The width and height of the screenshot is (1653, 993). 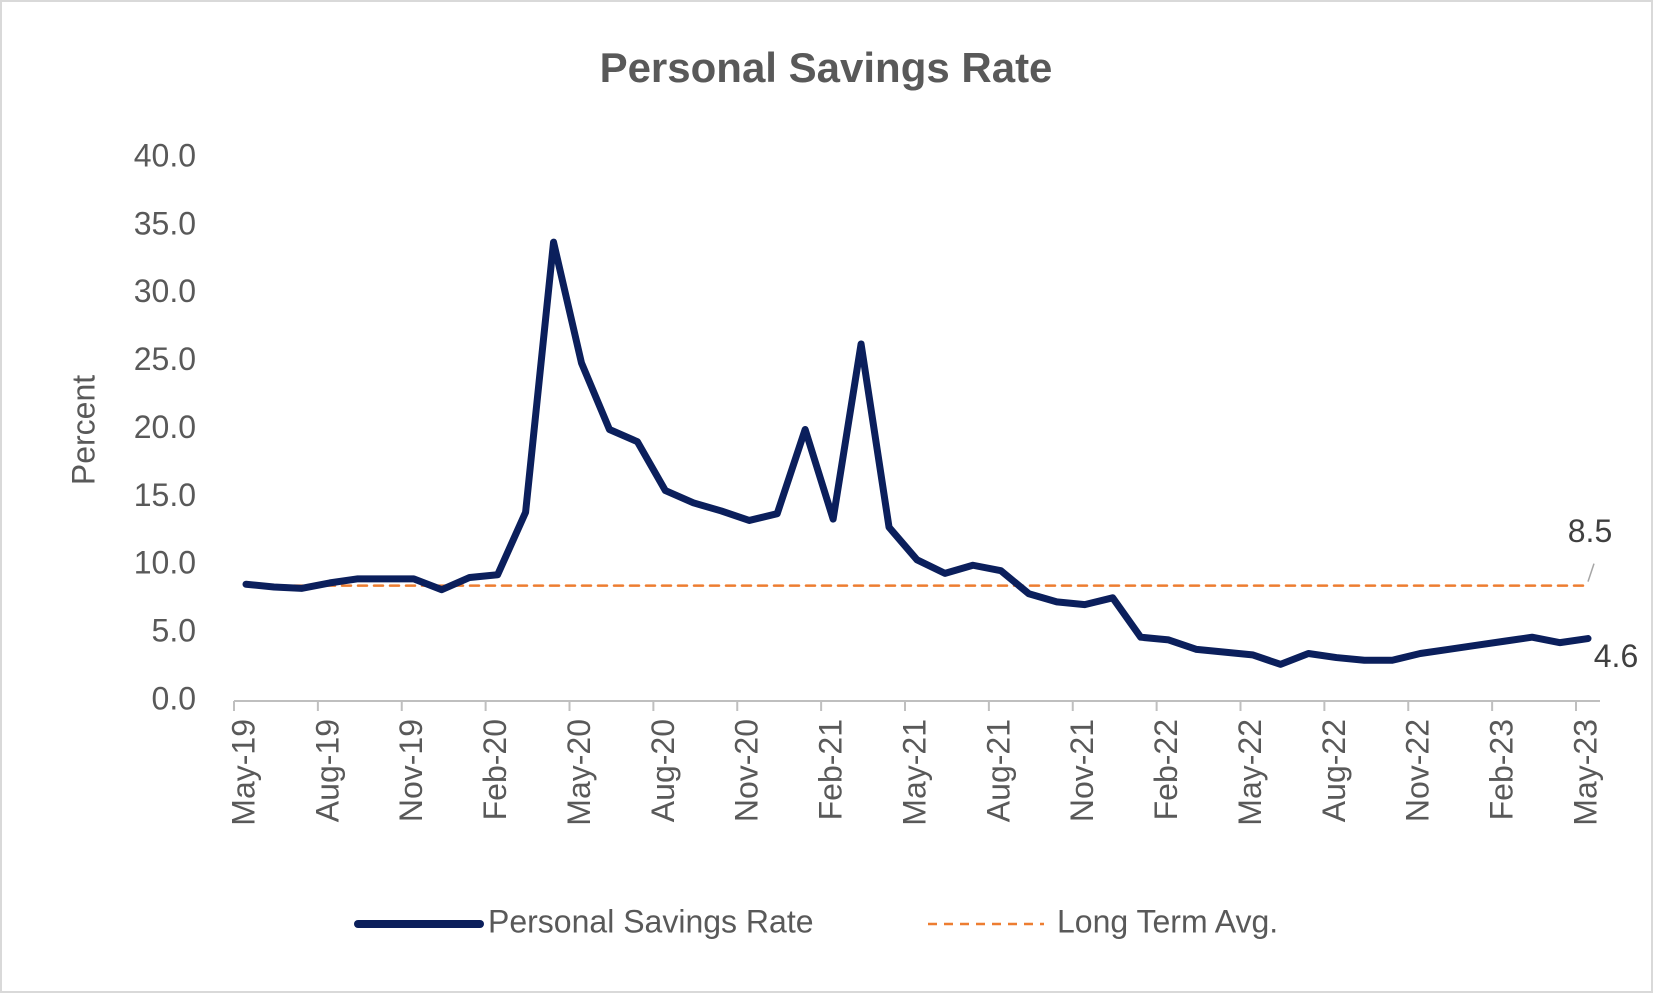 I want to click on x-tick-label: May-22, so click(x=1250, y=772).